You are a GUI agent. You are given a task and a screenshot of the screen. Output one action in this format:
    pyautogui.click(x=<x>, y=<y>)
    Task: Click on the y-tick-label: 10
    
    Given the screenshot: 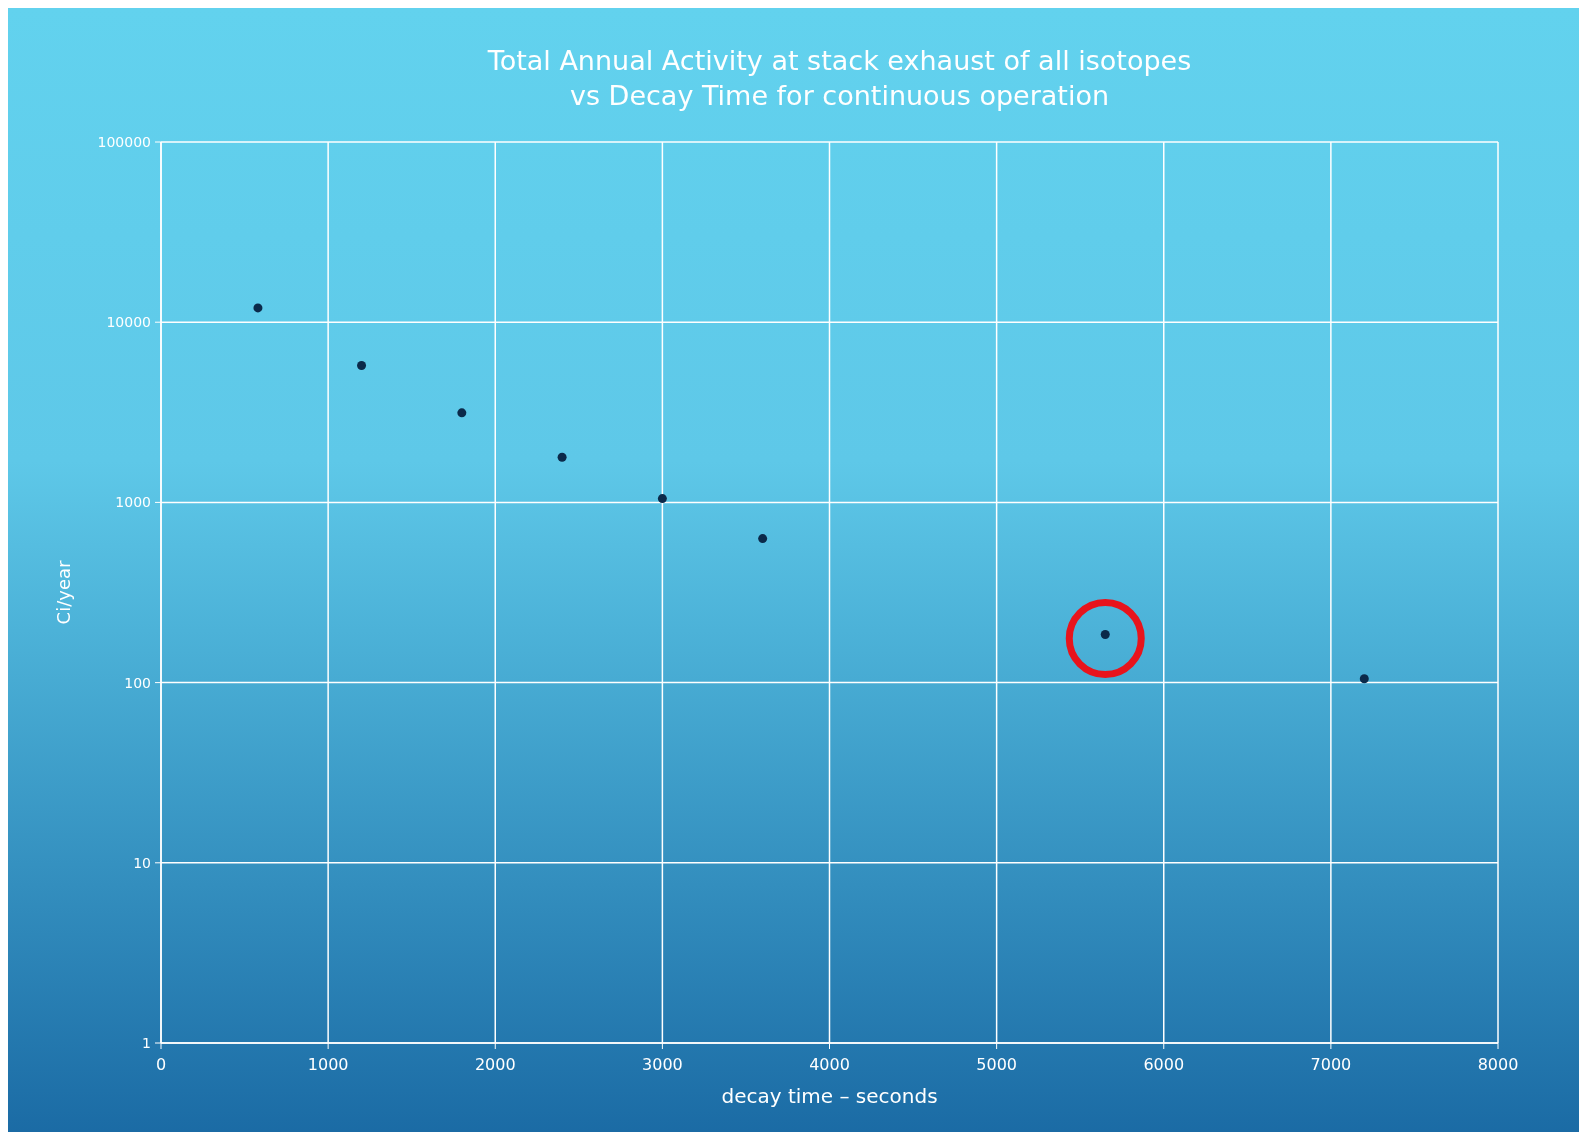 What is the action you would take?
    pyautogui.click(x=142, y=862)
    